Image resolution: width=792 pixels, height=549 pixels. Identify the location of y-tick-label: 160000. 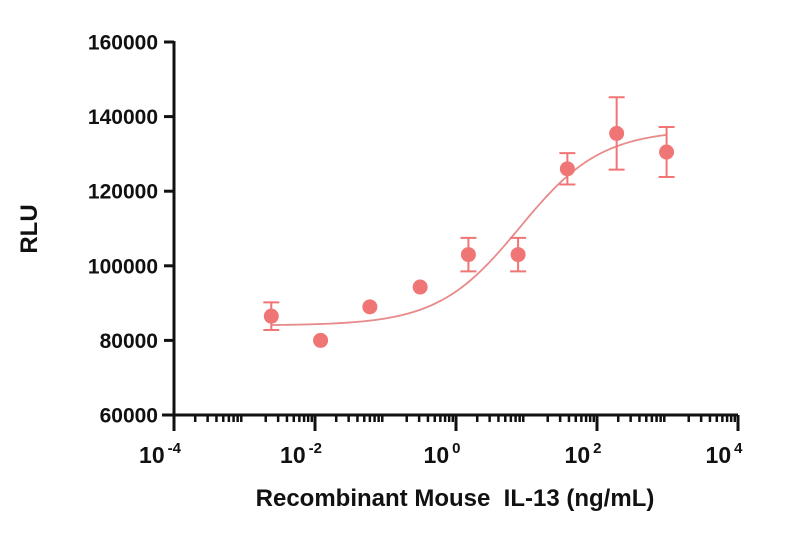
(123, 43).